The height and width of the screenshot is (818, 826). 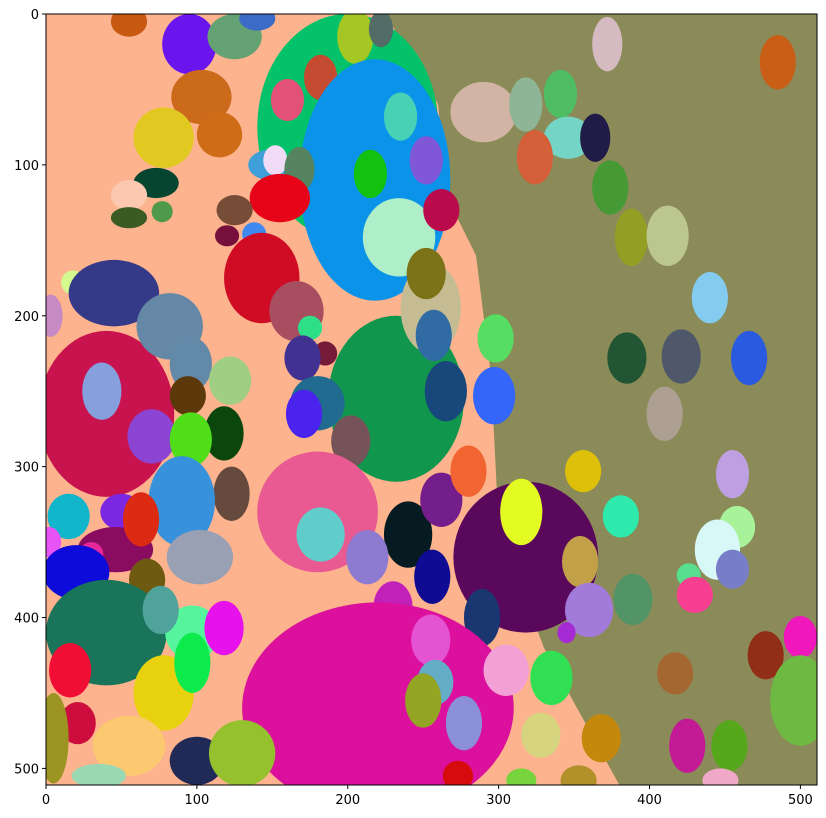 I want to click on x-tick-label-0: 0, so click(x=46, y=800).